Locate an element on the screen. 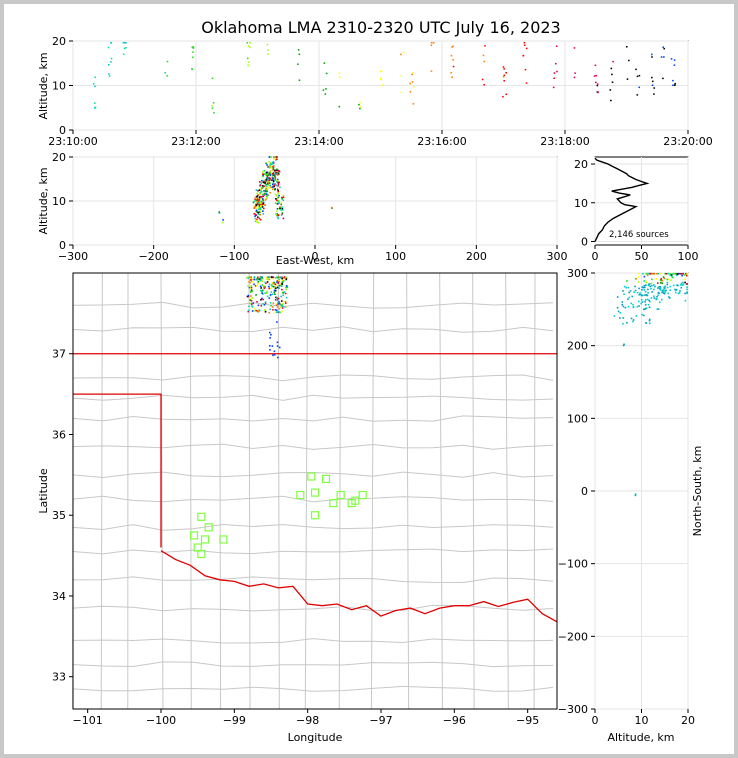 This screenshot has width=738, height=758. histogram-xtick: 0 is located at coordinates (595, 256).